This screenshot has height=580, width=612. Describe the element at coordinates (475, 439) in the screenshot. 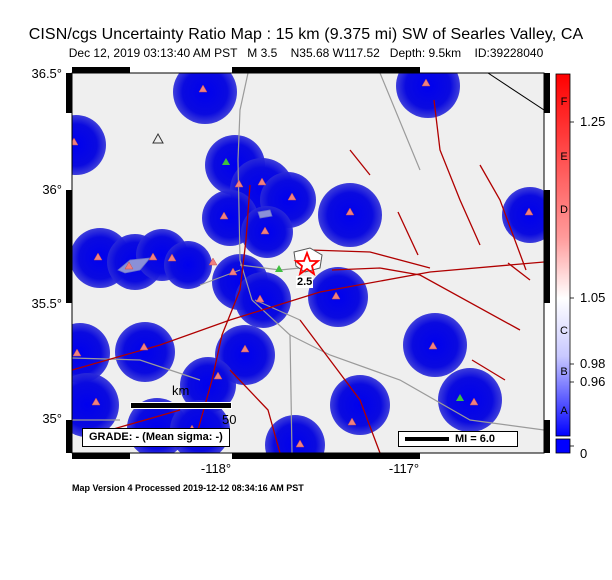

I see `mi-text: MI = 6.0` at that location.